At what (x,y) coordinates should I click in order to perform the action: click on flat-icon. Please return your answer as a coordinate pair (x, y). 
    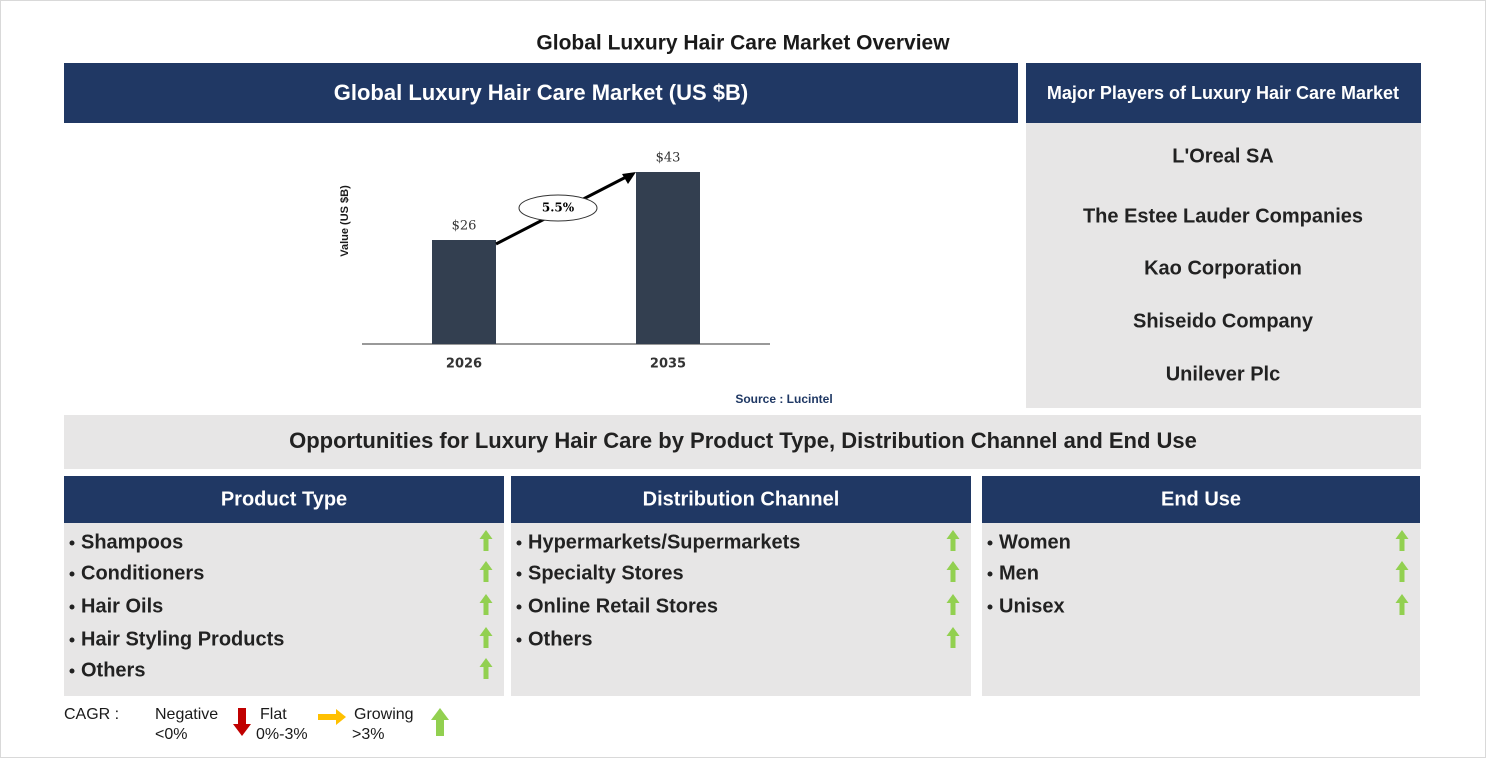
    Looking at the image, I should click on (332, 717).